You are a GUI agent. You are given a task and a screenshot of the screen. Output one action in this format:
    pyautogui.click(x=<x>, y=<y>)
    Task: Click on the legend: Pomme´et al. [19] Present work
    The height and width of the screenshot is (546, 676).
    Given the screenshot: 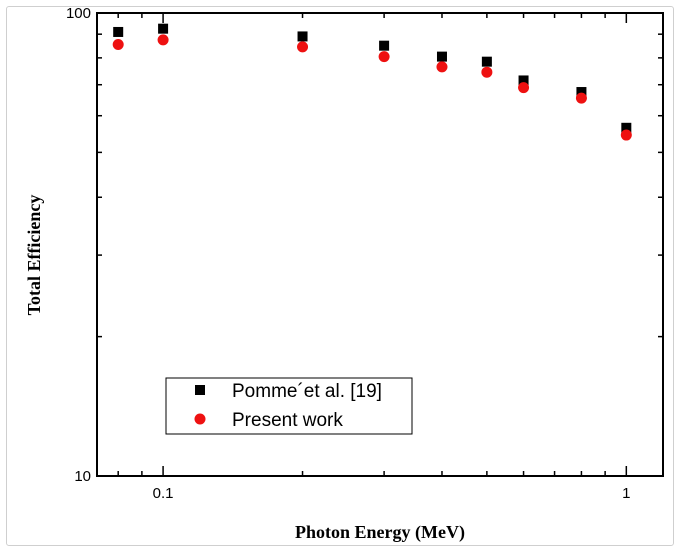 What is the action you would take?
    pyautogui.click(x=289, y=406)
    